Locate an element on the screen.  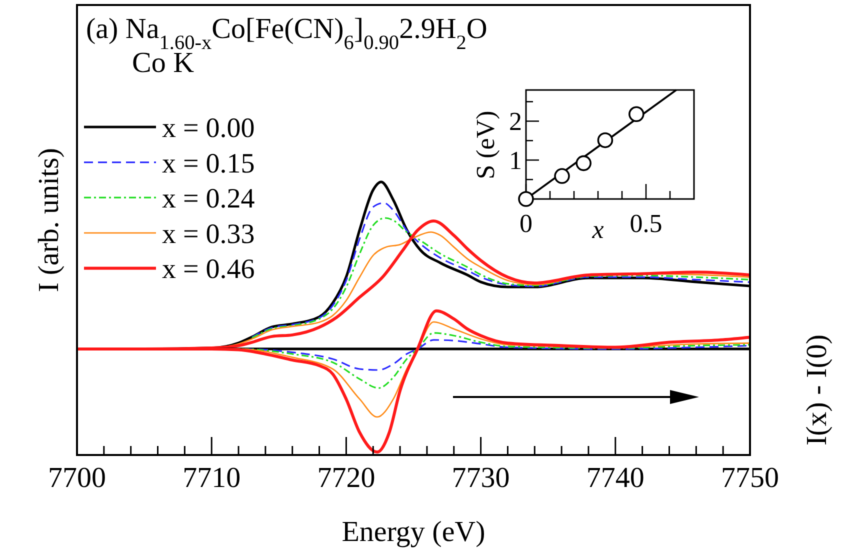
legend-label: x = 0.00 is located at coordinates (208, 128).